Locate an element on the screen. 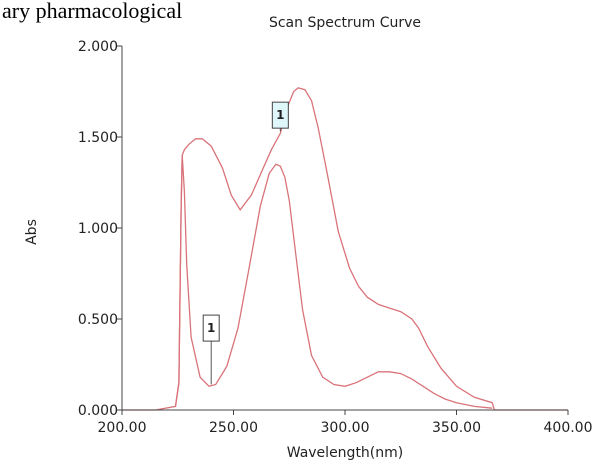 This screenshot has width=602, height=466. y-tick-label: 2.000 is located at coordinates (98, 47).